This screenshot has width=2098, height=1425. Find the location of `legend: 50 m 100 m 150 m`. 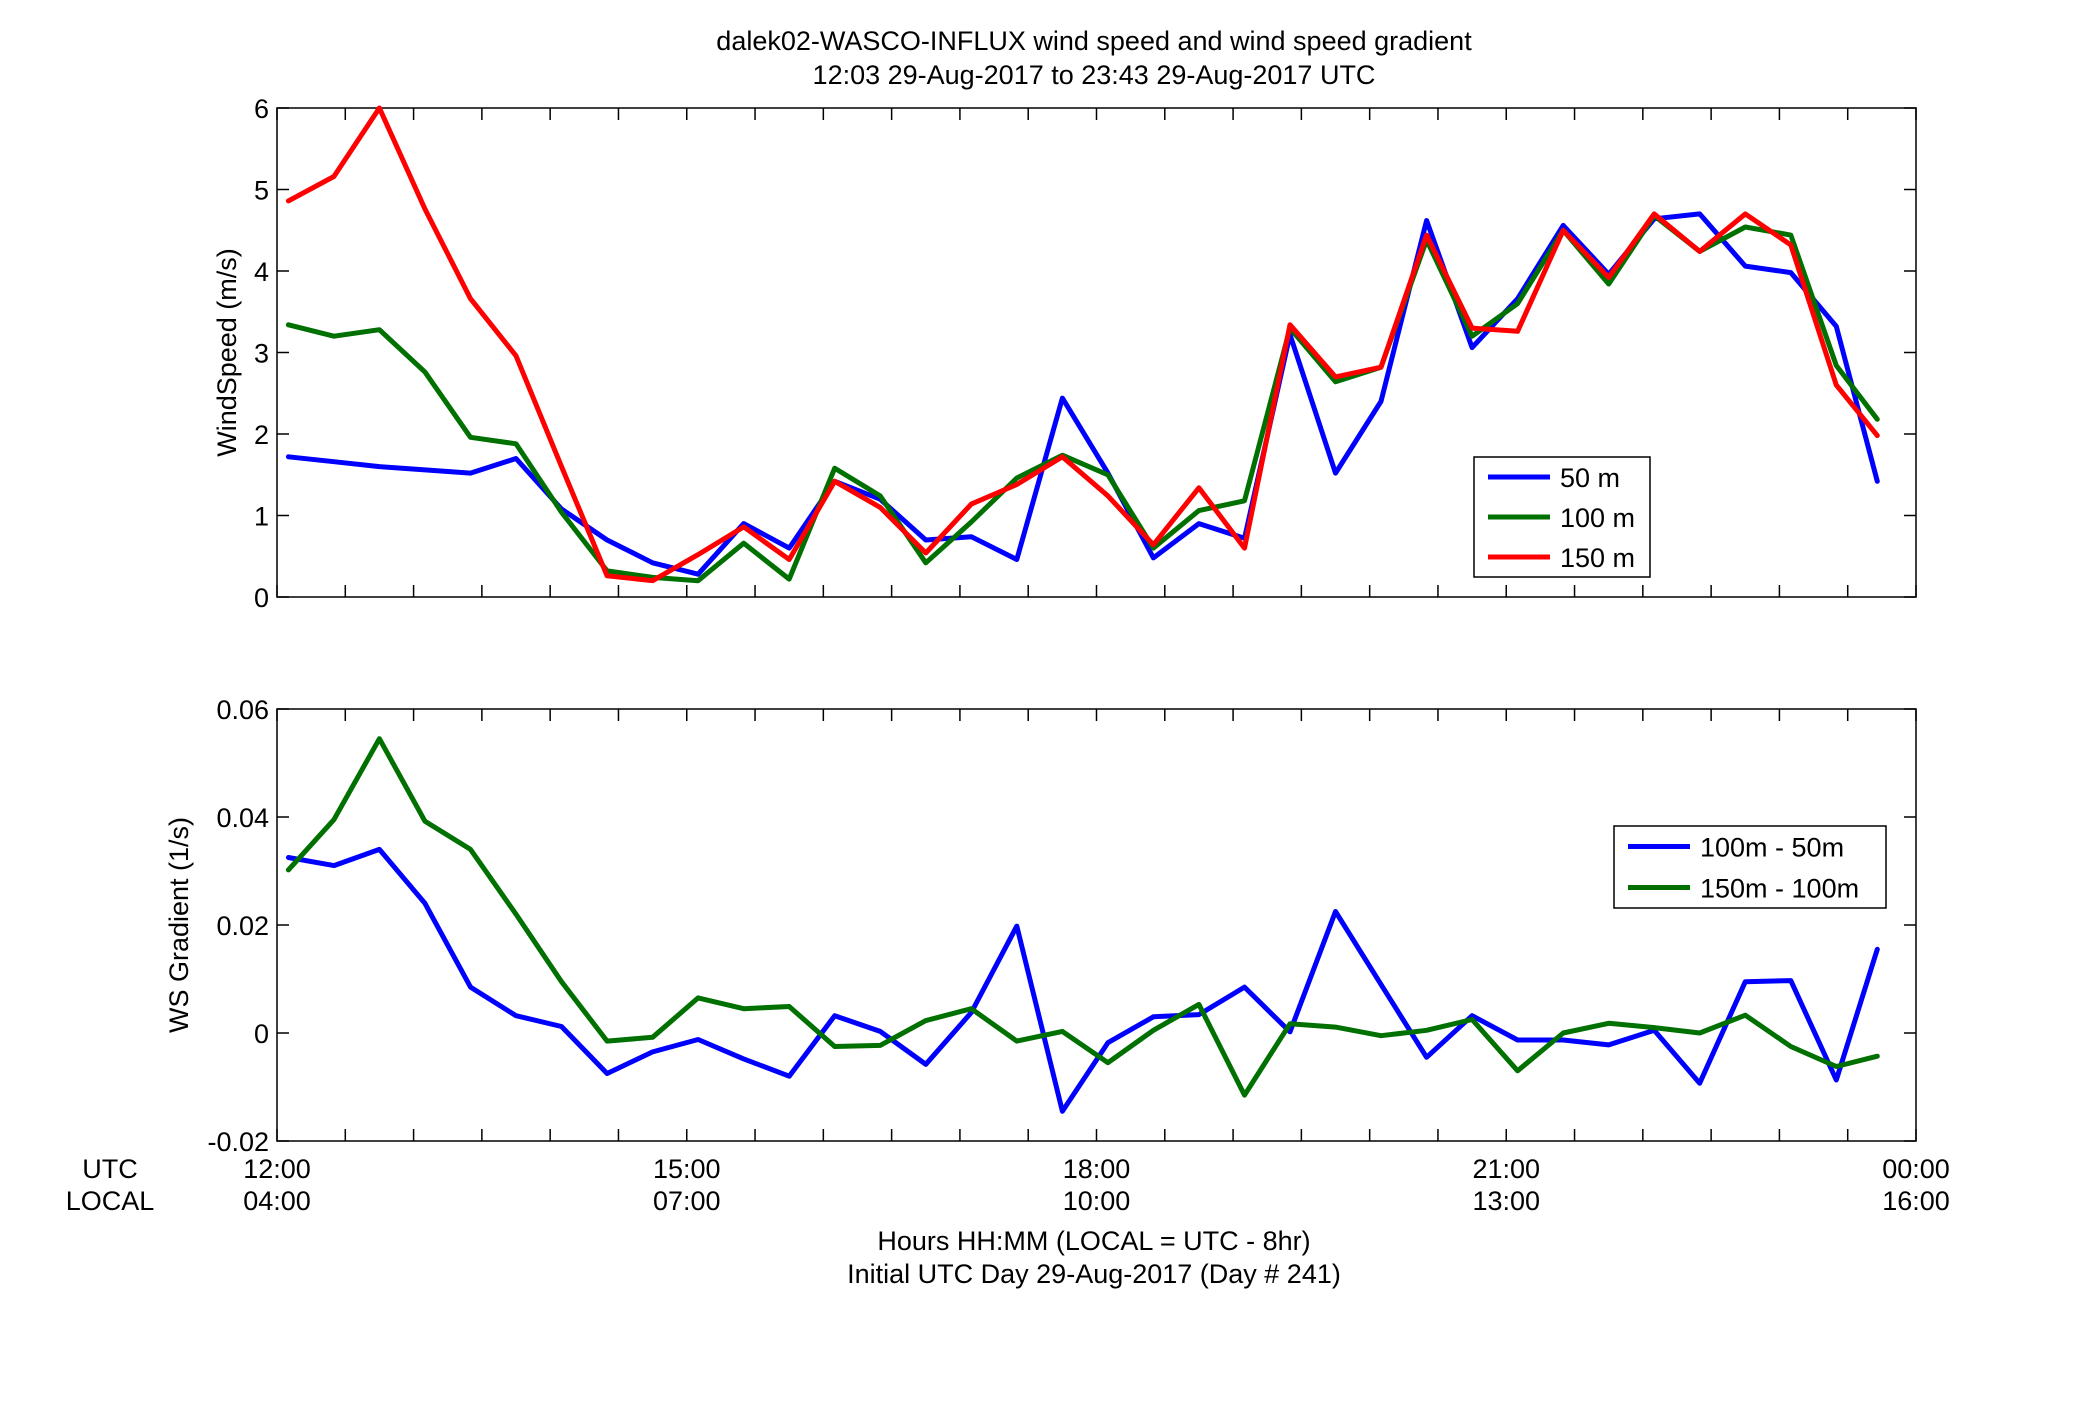

legend: 50 m 100 m 150 m is located at coordinates (1562, 517).